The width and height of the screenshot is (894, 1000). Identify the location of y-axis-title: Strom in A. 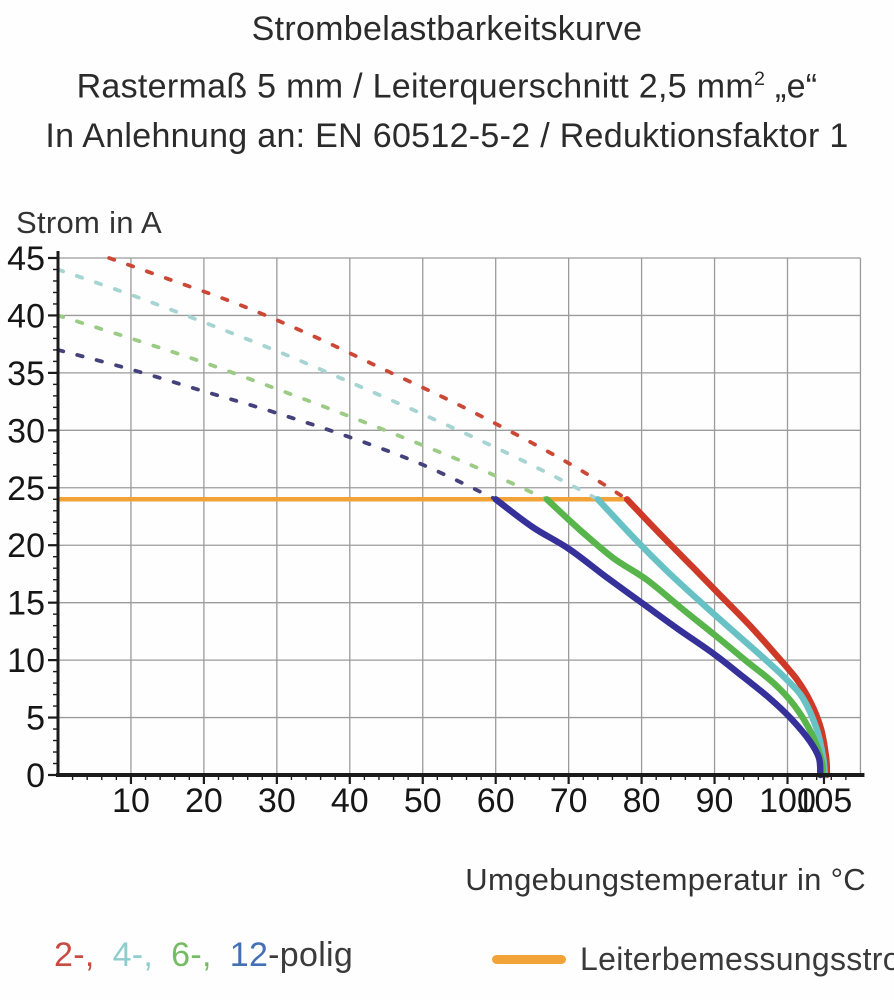
(89, 222).